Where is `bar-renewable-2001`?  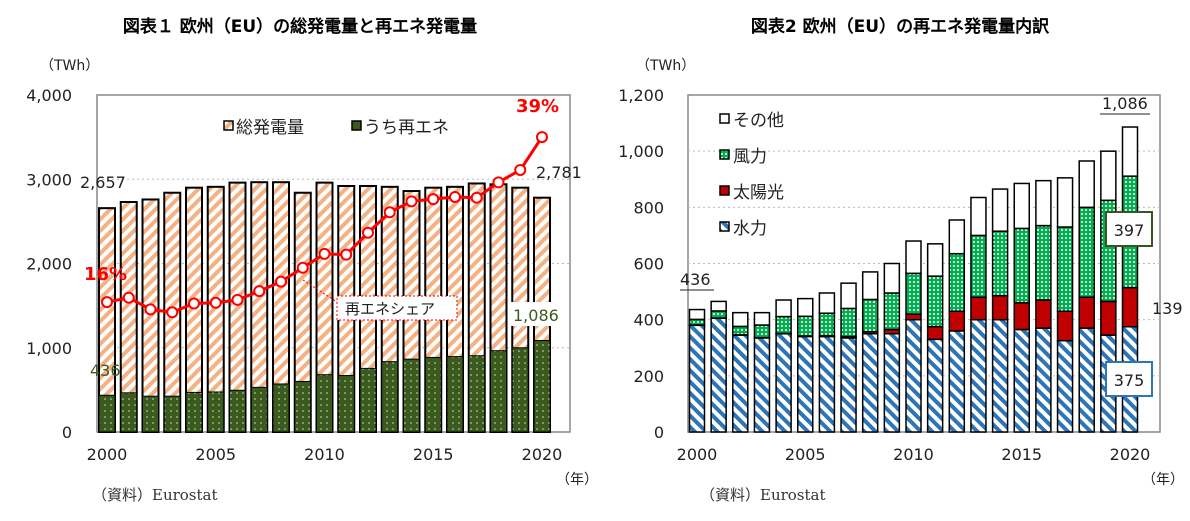
bar-renewable-2001 is located at coordinates (129, 412).